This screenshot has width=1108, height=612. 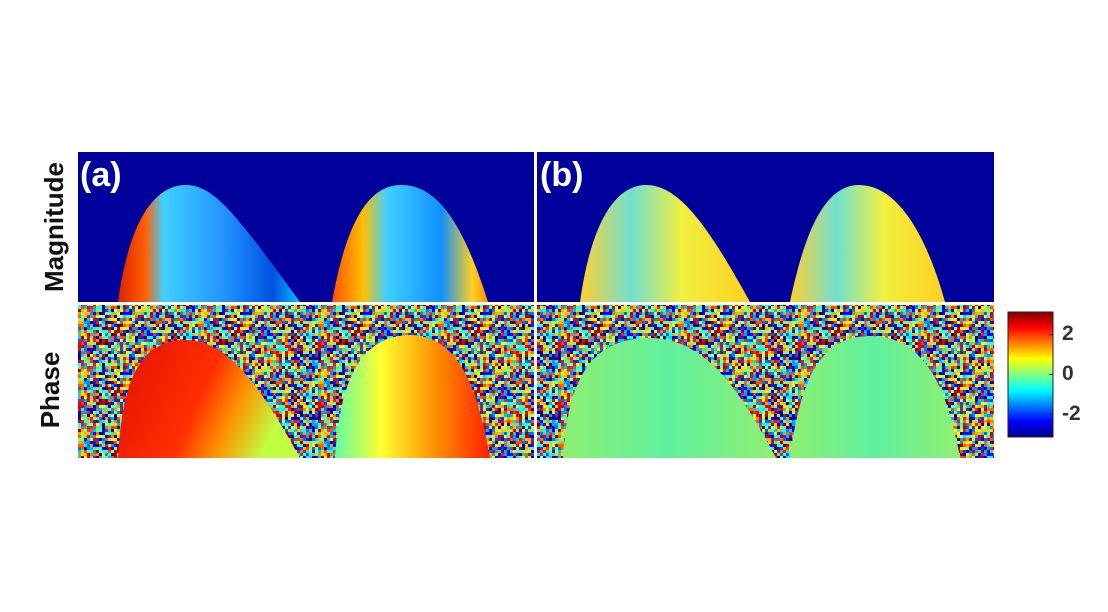 I want to click on colorbar, so click(x=1030, y=374).